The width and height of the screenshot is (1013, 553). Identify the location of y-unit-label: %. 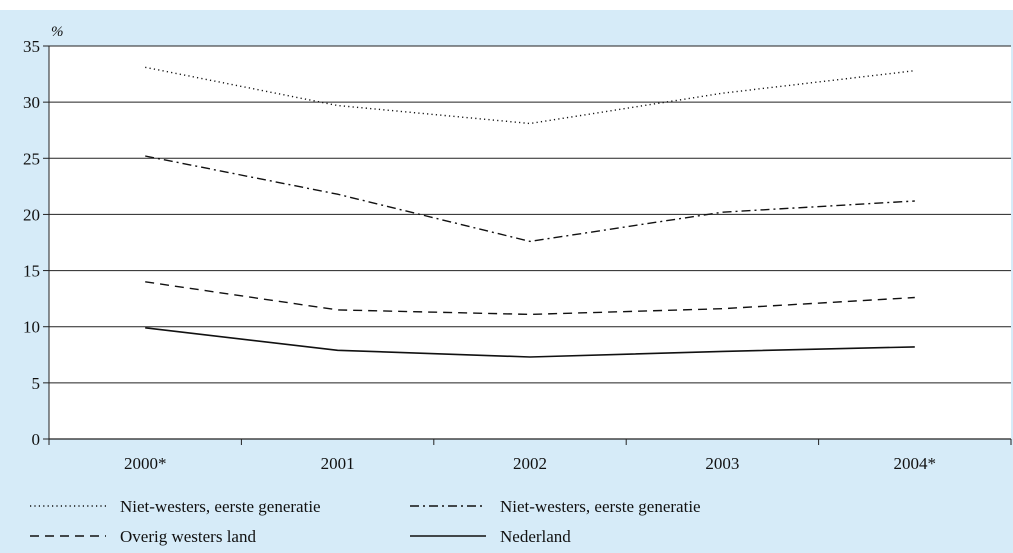
(57, 32).